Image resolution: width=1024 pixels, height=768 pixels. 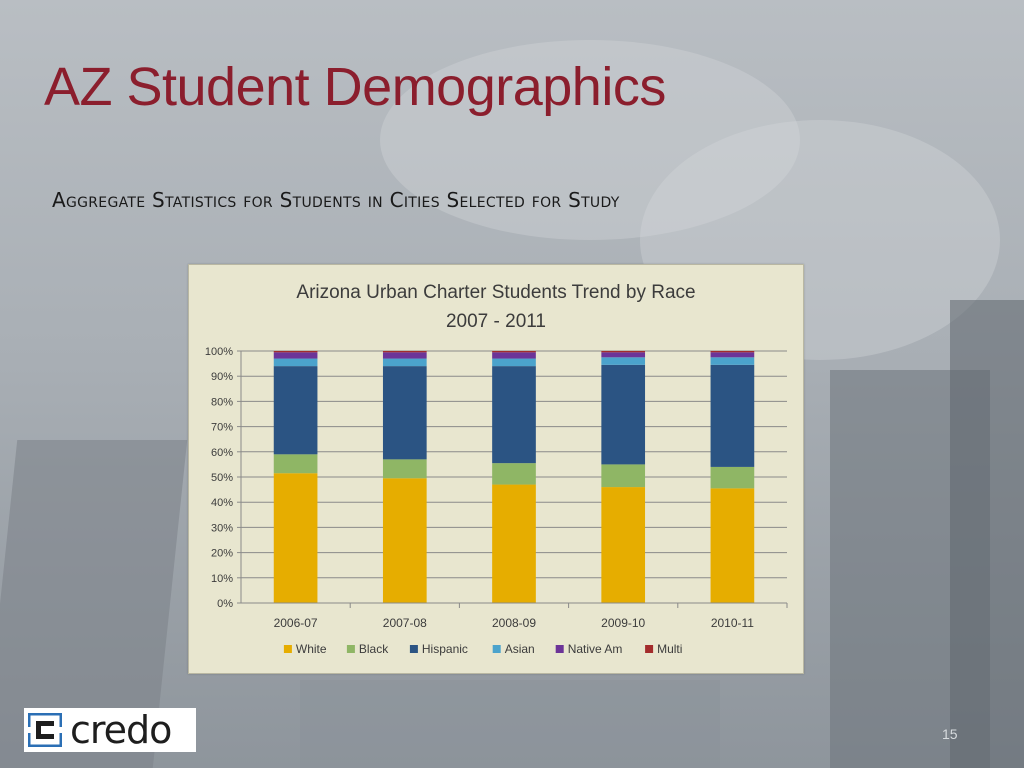 What do you see at coordinates (374, 649) in the screenshot?
I see `legend-label: Black` at bounding box center [374, 649].